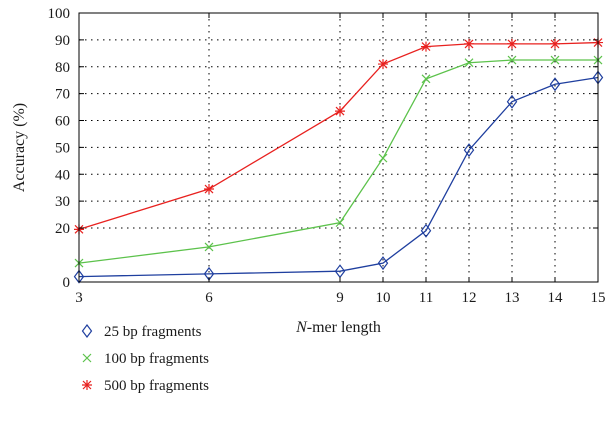 The width and height of the screenshot is (611, 427). What do you see at coordinates (426, 298) in the screenshot?
I see `x-tick-label-11: 11` at bounding box center [426, 298].